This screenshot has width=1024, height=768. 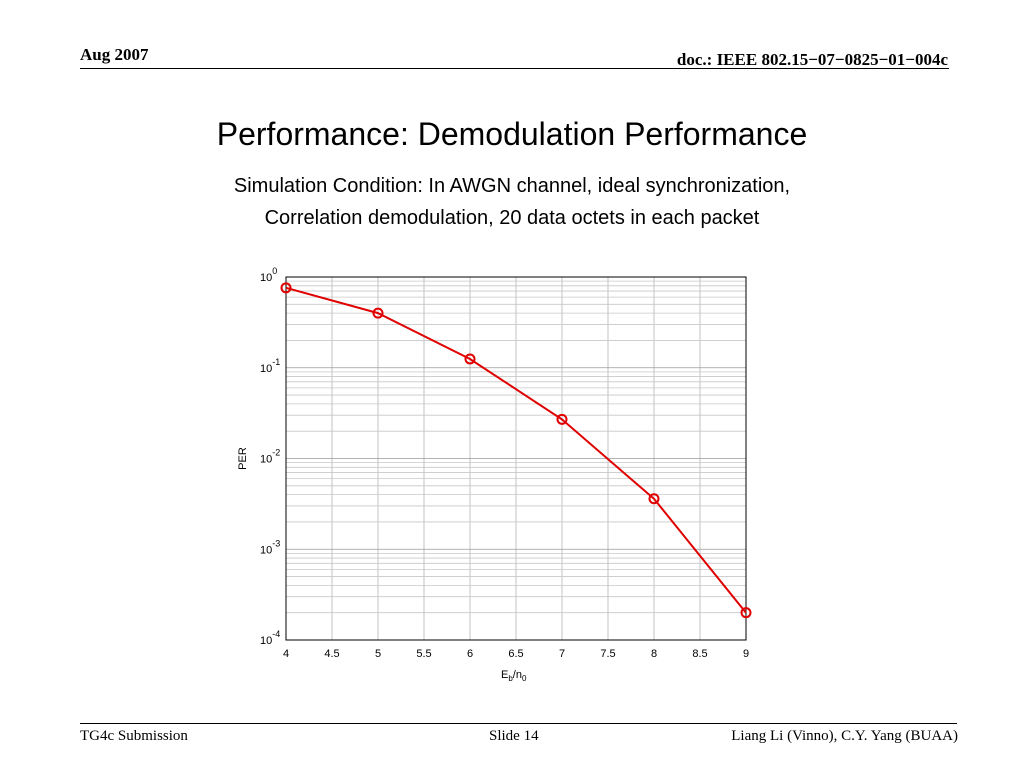 What do you see at coordinates (607, 654) in the screenshot?
I see `x-tick-label: 7.5` at bounding box center [607, 654].